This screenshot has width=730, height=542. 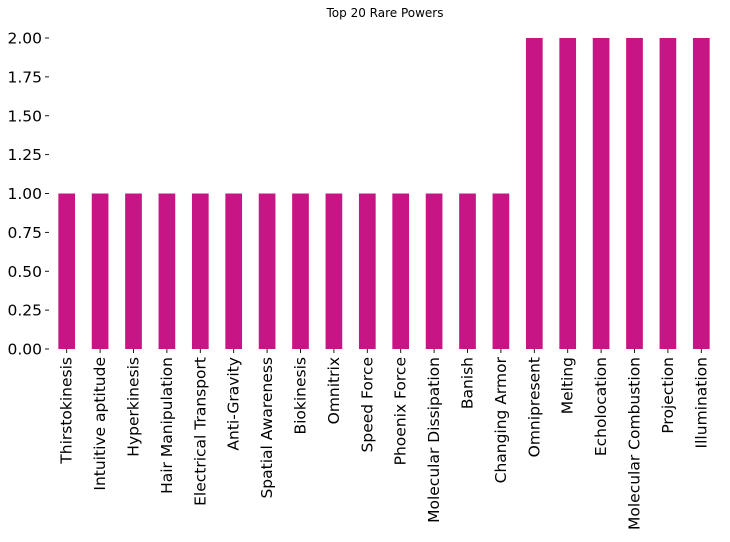 I want to click on x-tick-label-14: Omnipresent, so click(x=534, y=407).